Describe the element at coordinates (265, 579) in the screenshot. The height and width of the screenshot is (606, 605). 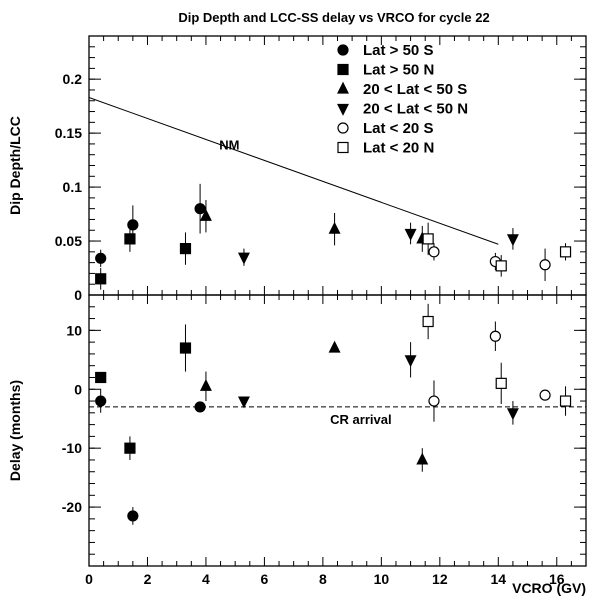
I see `x-tick-label: 6` at that location.